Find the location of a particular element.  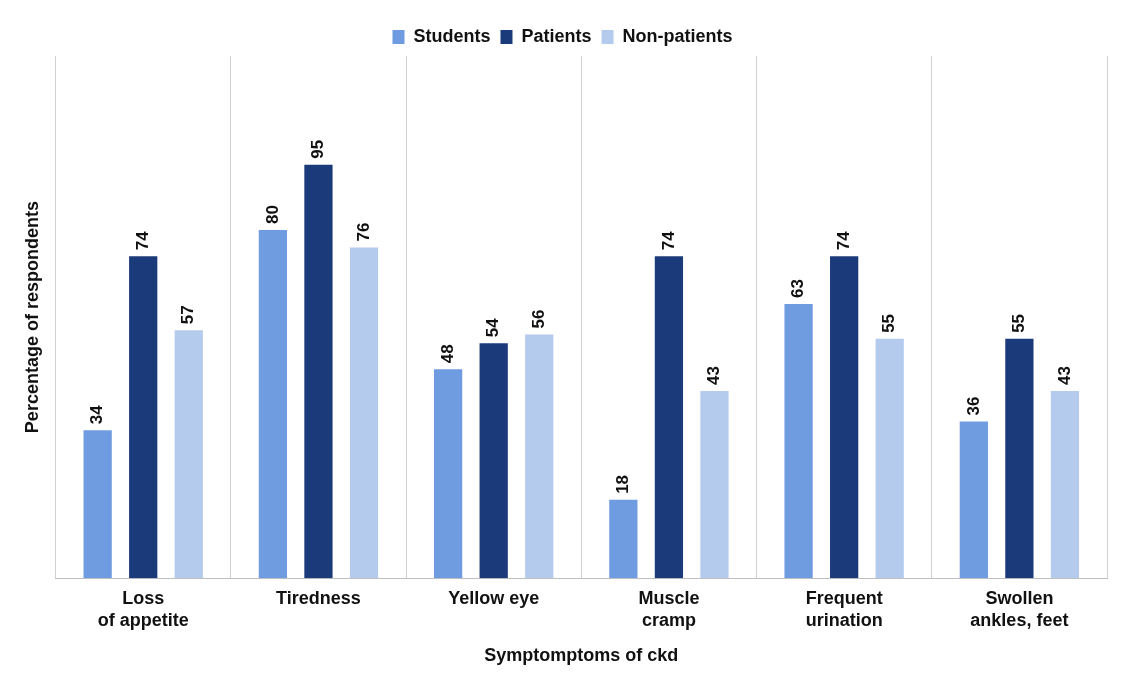

data-label: 54 is located at coordinates (493, 327).